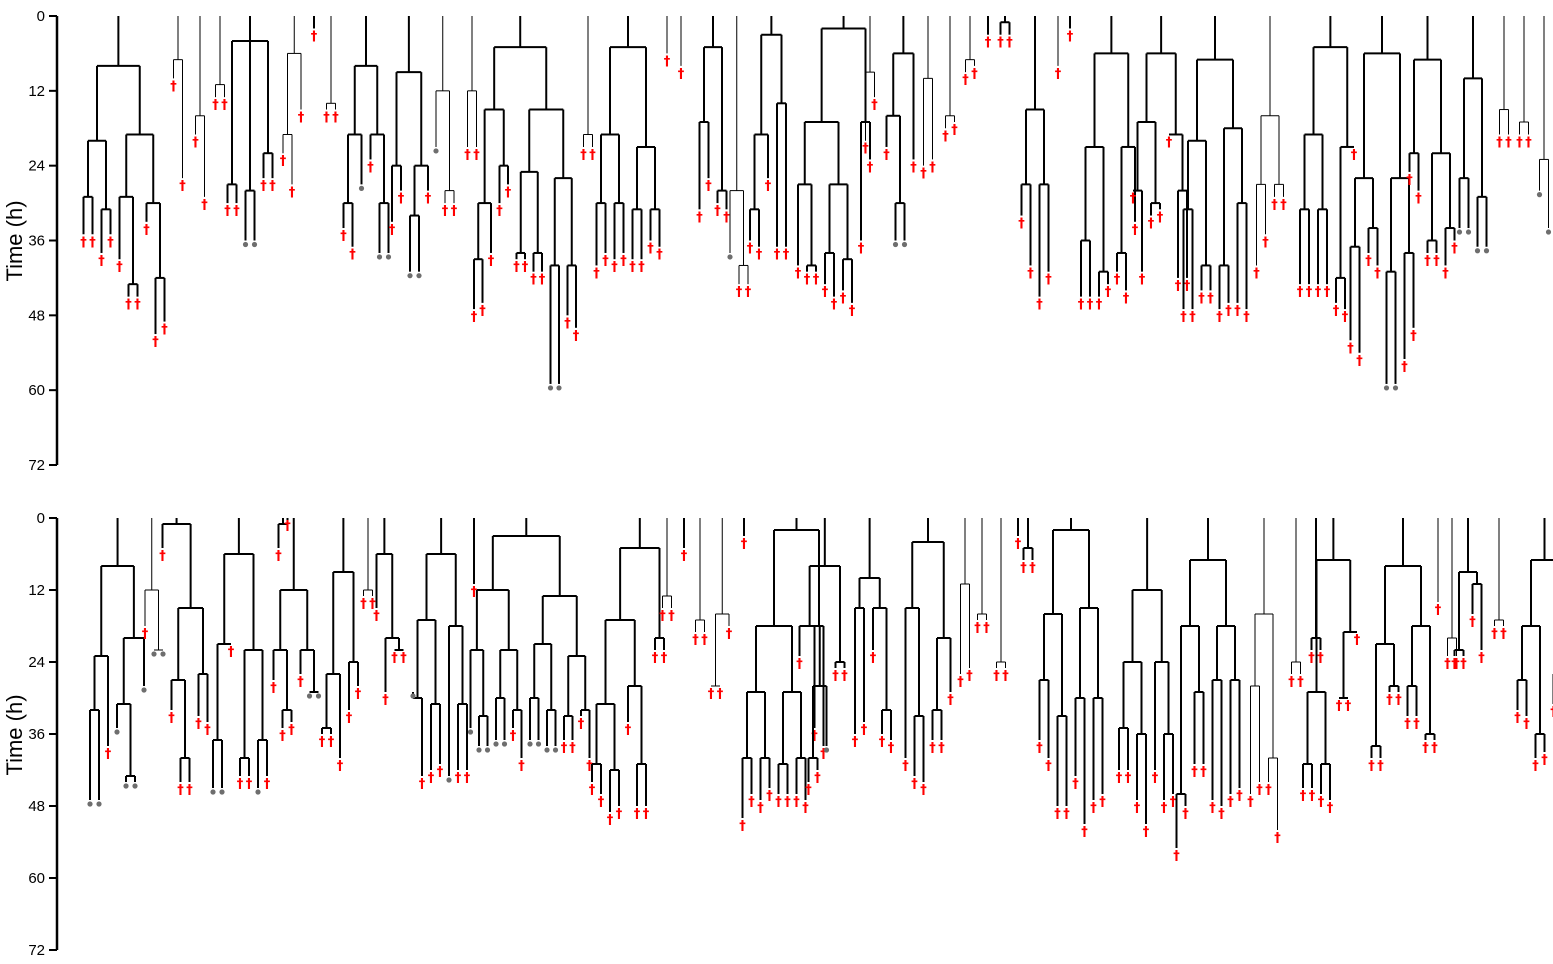 This screenshot has height=964, width=1553. Describe the element at coordinates (36, 91) in the screenshot. I see `y-tick-label: 12` at that location.